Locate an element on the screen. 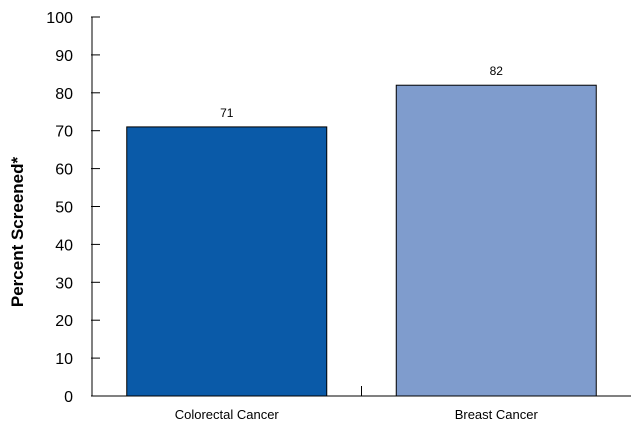  y-tick-label: 40 is located at coordinates (64, 245).